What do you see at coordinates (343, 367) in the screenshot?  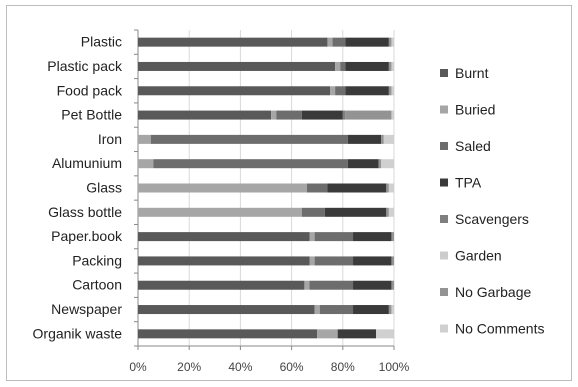 I see `x-tick-label-4: 80%` at bounding box center [343, 367].